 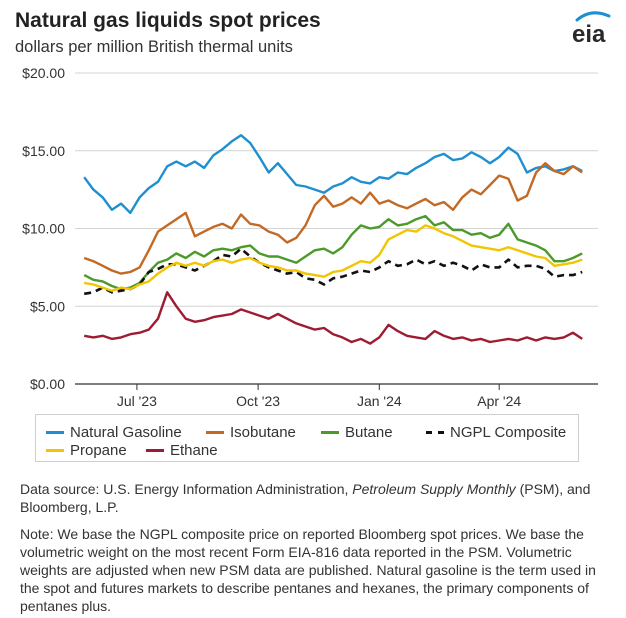 What do you see at coordinates (499, 401) in the screenshot?
I see `x-tick-label: Apr '24` at bounding box center [499, 401].